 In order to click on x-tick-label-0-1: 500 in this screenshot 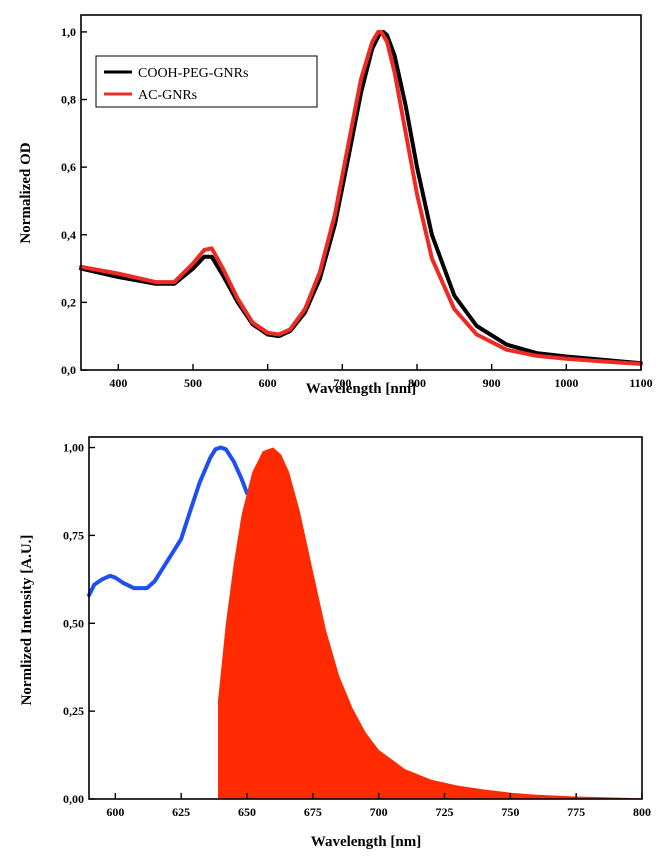, I will do `click(193, 383)`.